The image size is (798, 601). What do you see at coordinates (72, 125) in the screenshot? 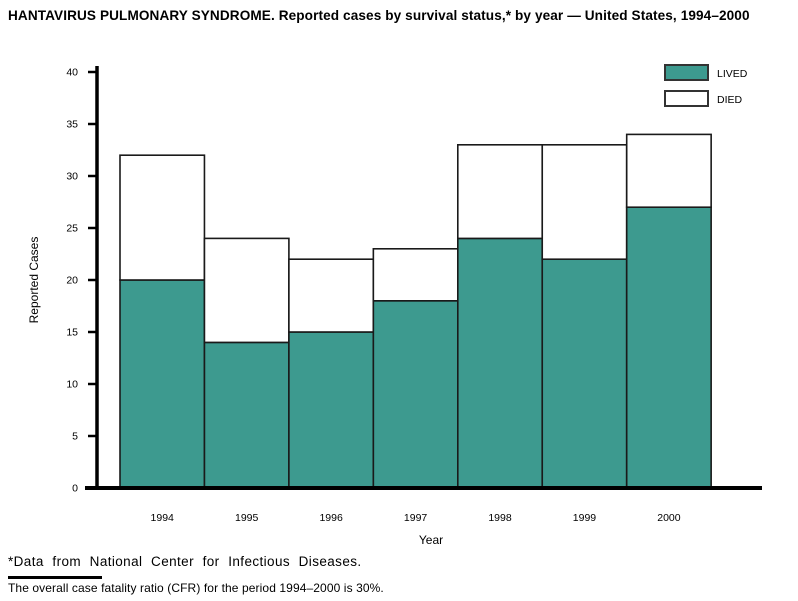
I see `y-tick-label-35: 35` at bounding box center [72, 125].